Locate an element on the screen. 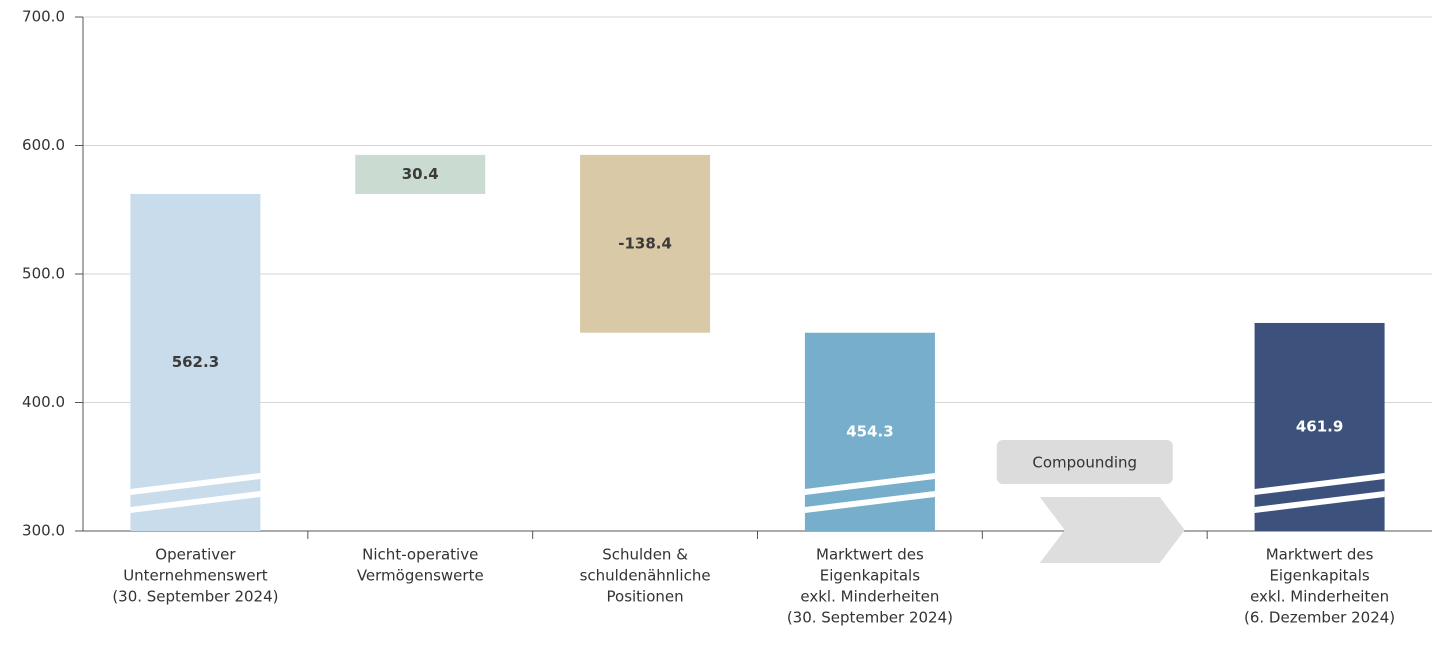  x-tick-label: (6. Dezember 2024) is located at coordinates (1319, 618).